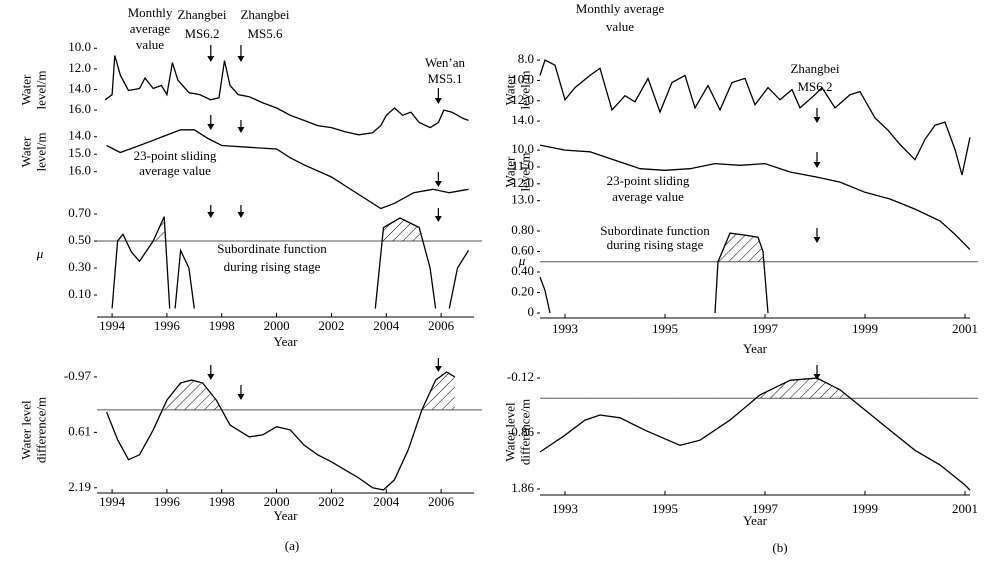 This screenshot has width=989, height=564. What do you see at coordinates (79, 430) in the screenshot?
I see `y-tick-label: 0.61` at bounding box center [79, 430].